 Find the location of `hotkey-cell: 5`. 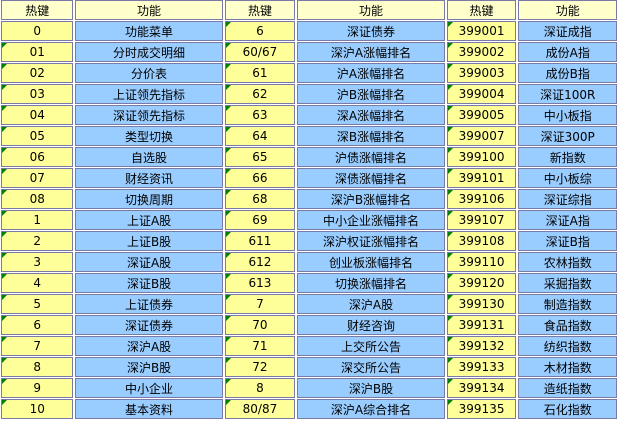

hotkey-cell: 5 is located at coordinates (37, 304).